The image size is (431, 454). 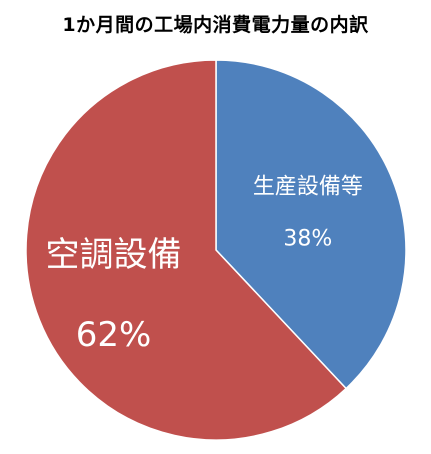 What do you see at coordinates (114, 335) in the screenshot?
I see `slice-value-label: 62%` at bounding box center [114, 335].